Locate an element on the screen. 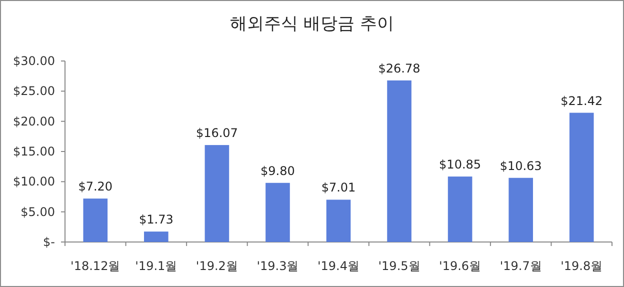  x-tick-label: '19.2월 is located at coordinates (217, 266).